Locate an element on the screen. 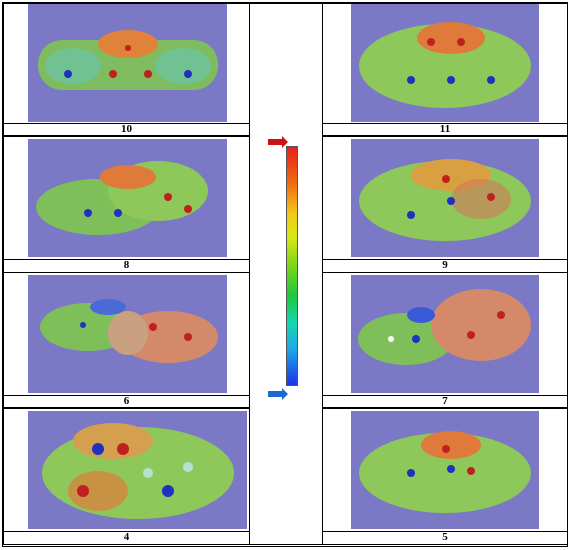 The width and height of the screenshot is (572, 550). panel-8-image is located at coordinates (127, 198).